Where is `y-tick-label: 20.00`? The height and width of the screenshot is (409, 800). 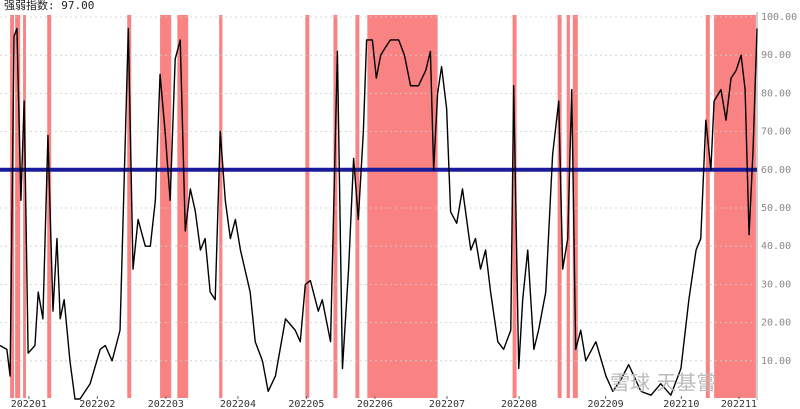
y-tick-label: 20.00 is located at coordinates (776, 323).